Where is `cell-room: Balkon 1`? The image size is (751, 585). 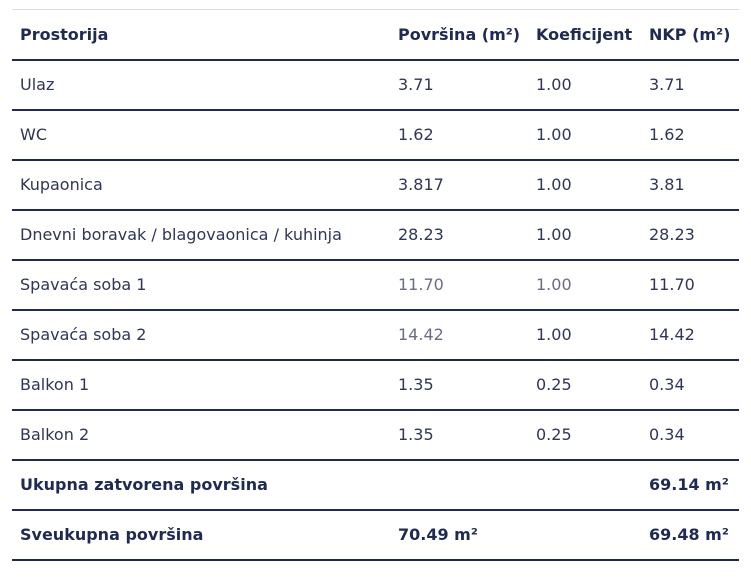 cell-room: Balkon 1 is located at coordinates (55, 384).